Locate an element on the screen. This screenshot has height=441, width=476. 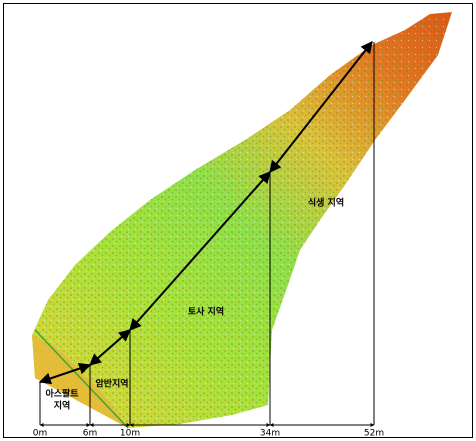
distance-label: 6m is located at coordinates (90, 434).